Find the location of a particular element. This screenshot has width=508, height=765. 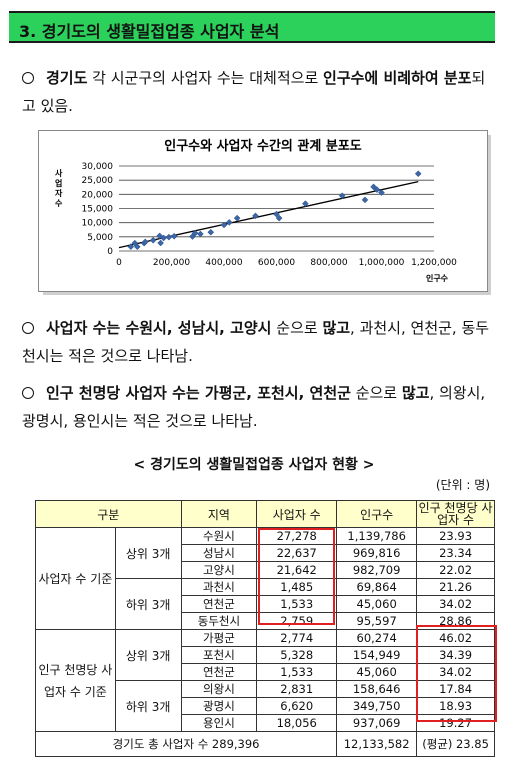

business-count-cell: 2,759 is located at coordinates (297, 621).